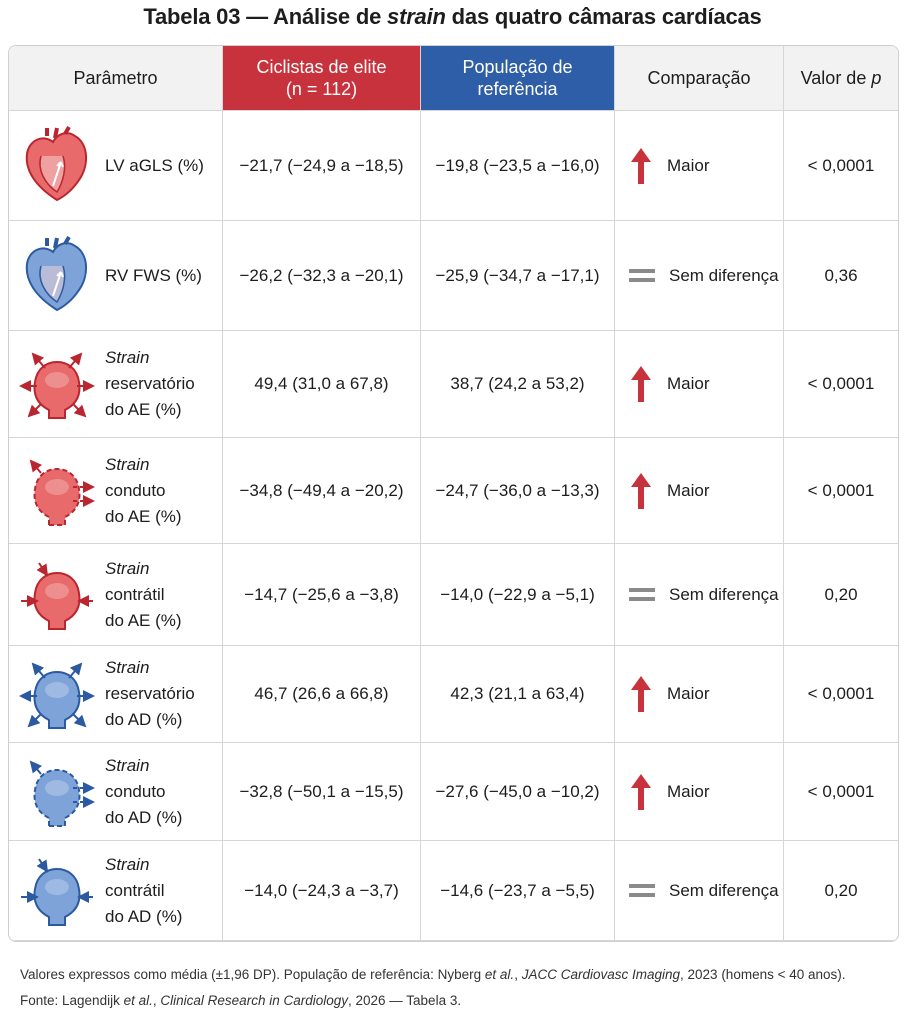  I want to click on title-text: Tabela 03 — Análise de, so click(262, 16).